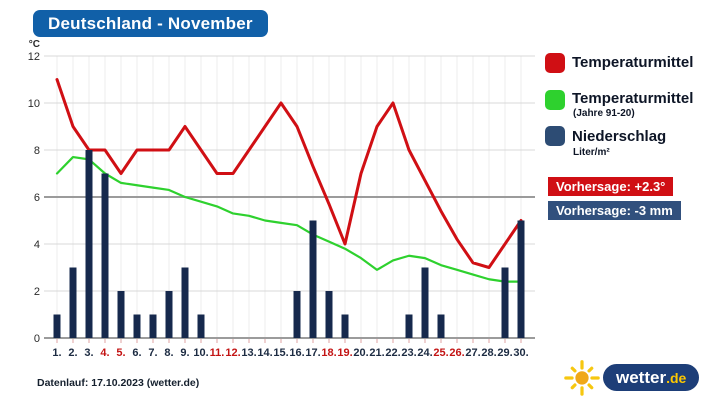 The width and height of the screenshot is (717, 403). What do you see at coordinates (217, 353) in the screenshot?
I see `x-axis-day-label: 11.` at bounding box center [217, 353].